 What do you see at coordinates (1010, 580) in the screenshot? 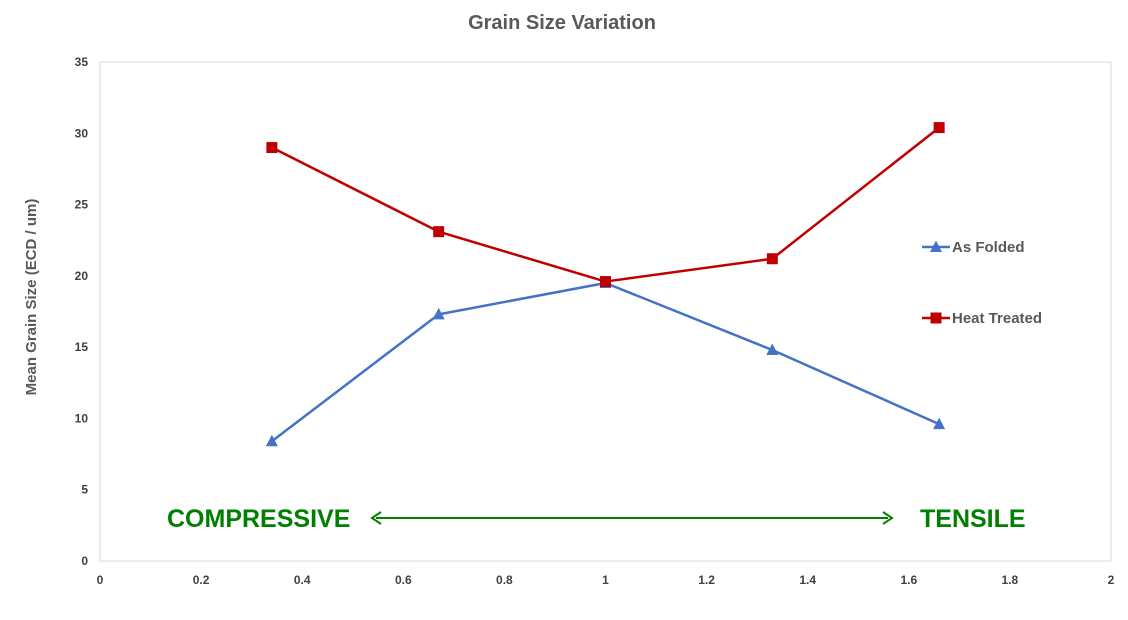
I see `x-tick-label: 1.8` at bounding box center [1010, 580].